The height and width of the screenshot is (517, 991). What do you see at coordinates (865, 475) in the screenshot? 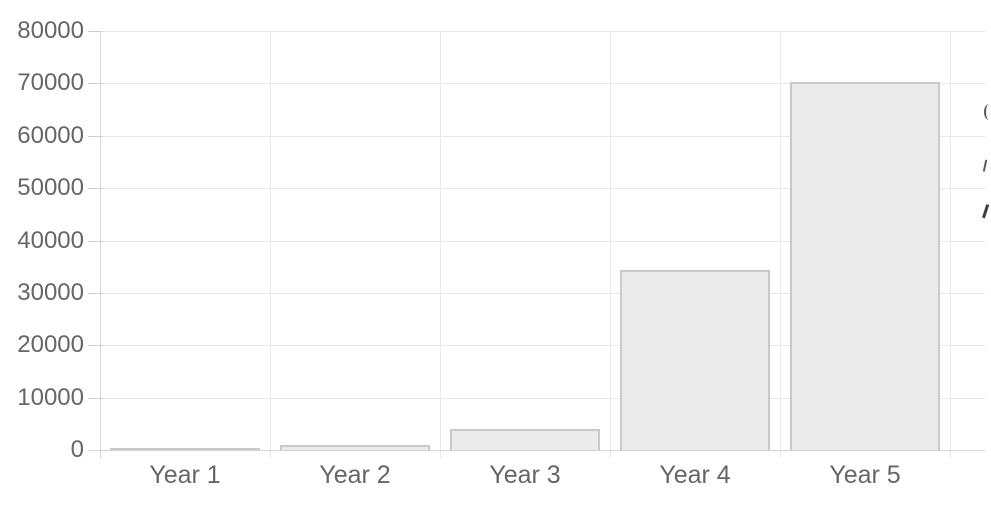
I see `x-axis-category-label: Year 5` at bounding box center [865, 475].